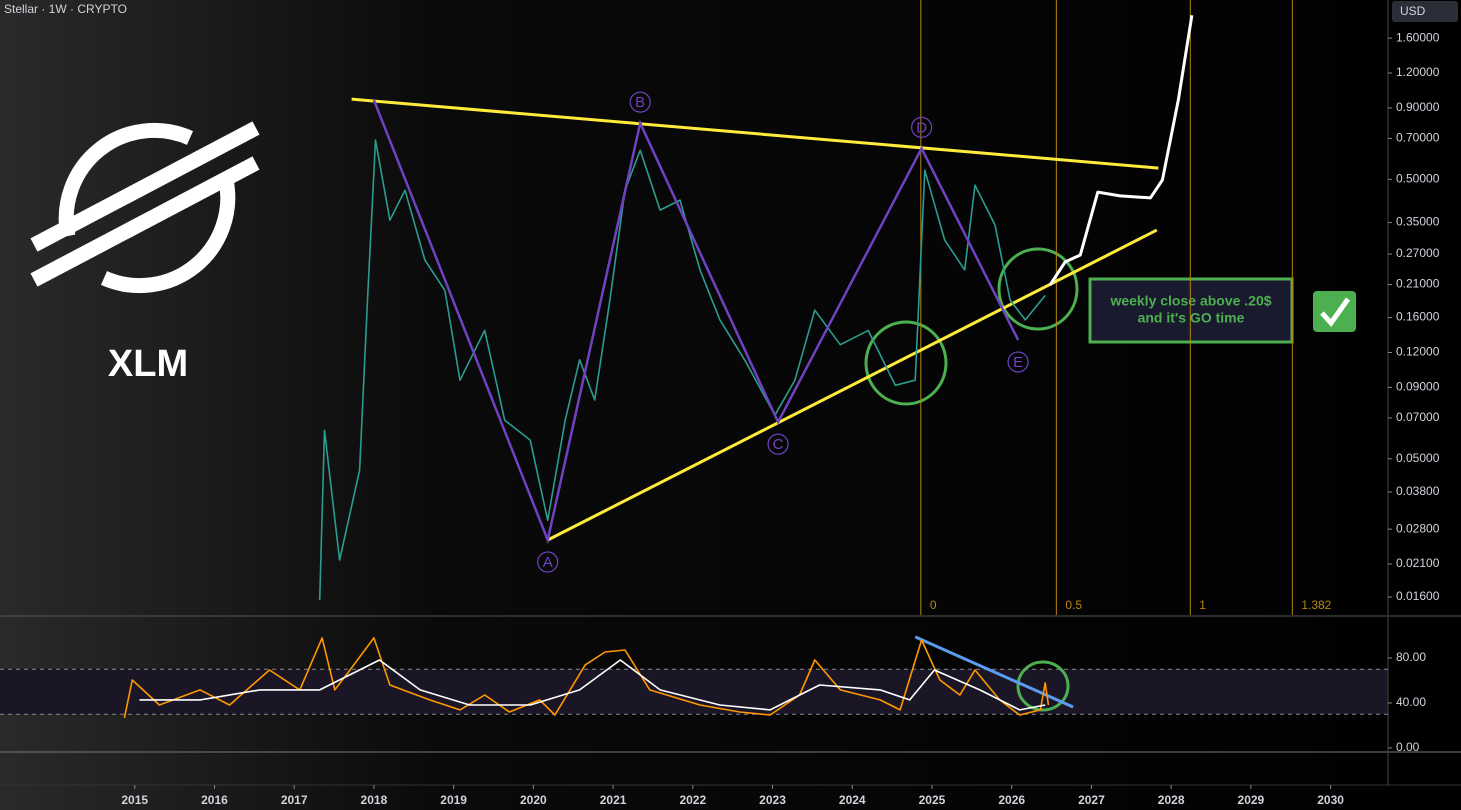  What do you see at coordinates (1202, 605) in the screenshot?
I see `fib-level-label: 1` at bounding box center [1202, 605].